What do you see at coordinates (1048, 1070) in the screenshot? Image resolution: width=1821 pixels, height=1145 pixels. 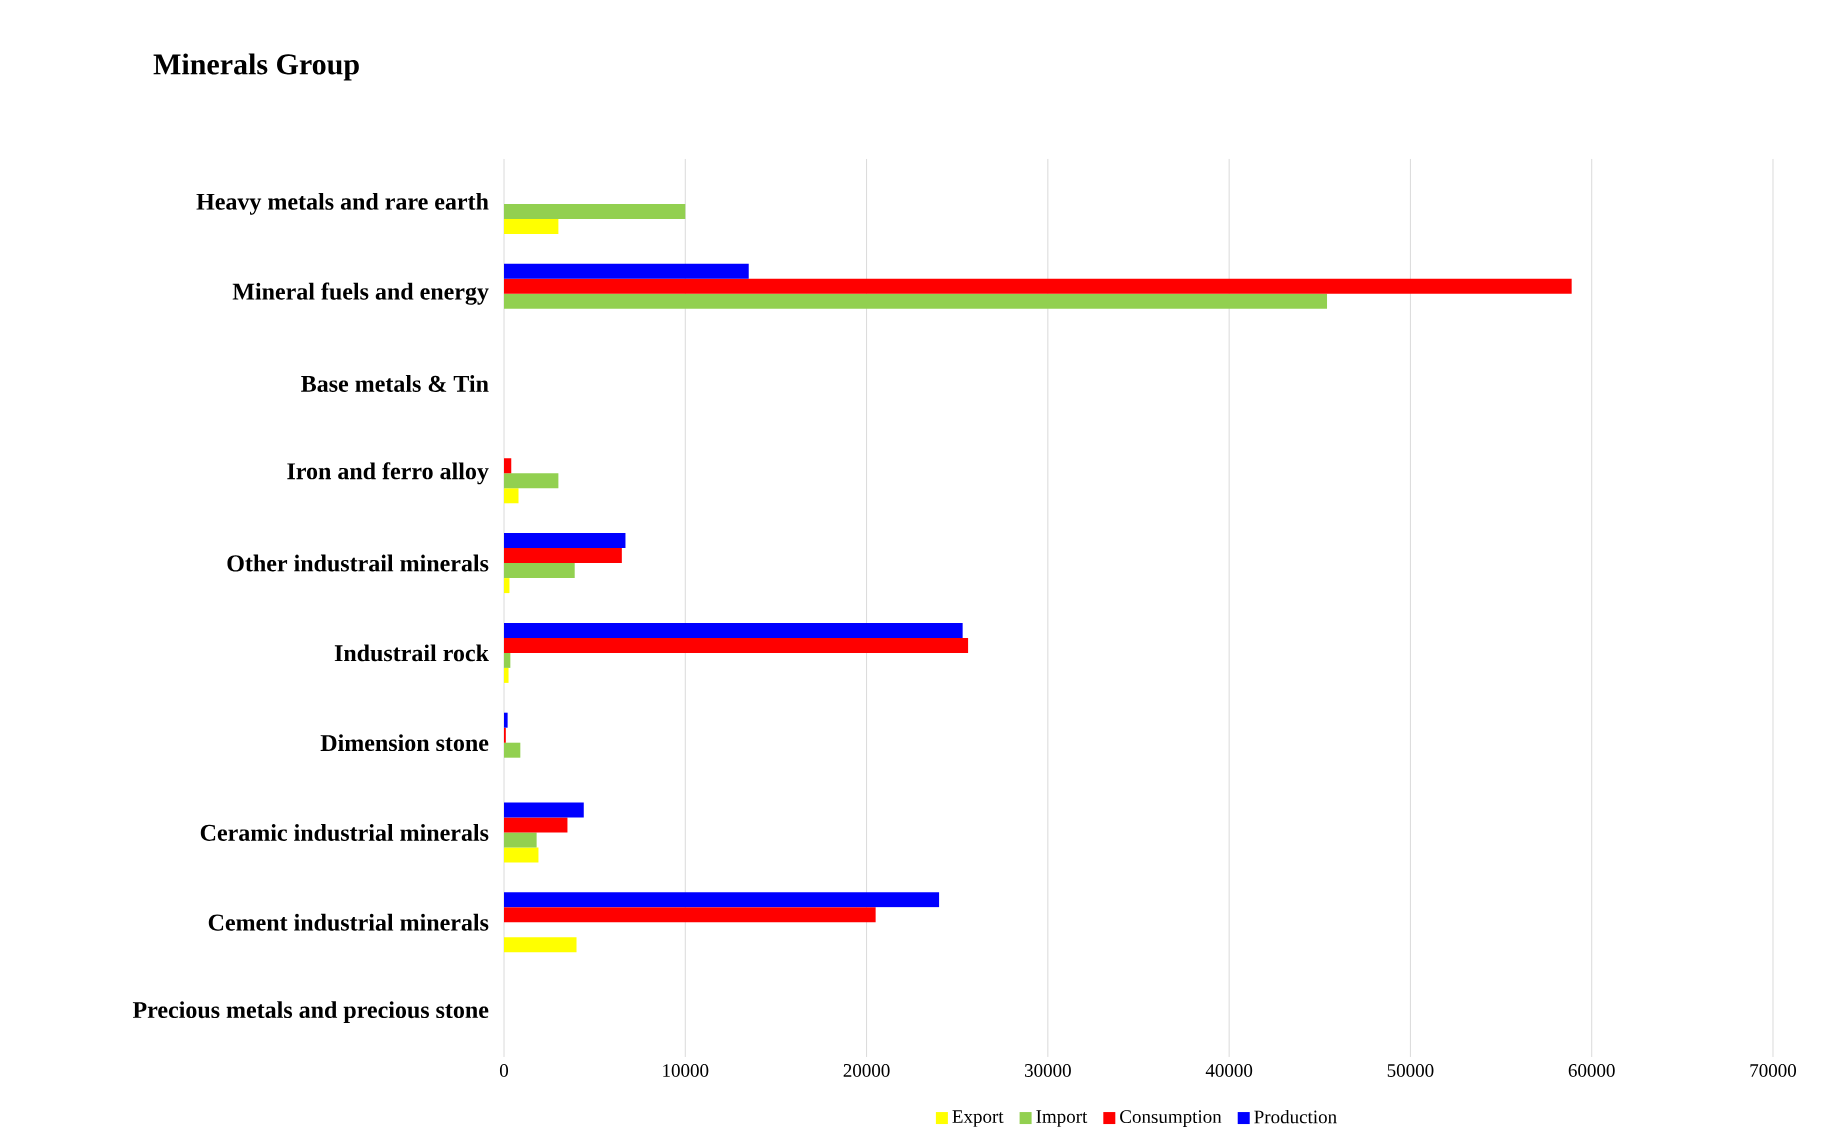 I see `x-tick-label: 30000` at bounding box center [1048, 1070].